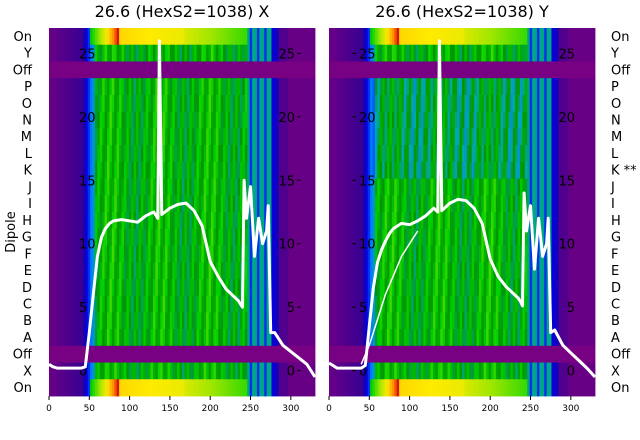 The width and height of the screenshot is (640, 440). Describe the element at coordinates (615, 371) in the screenshot. I see `row-label: X` at that location.